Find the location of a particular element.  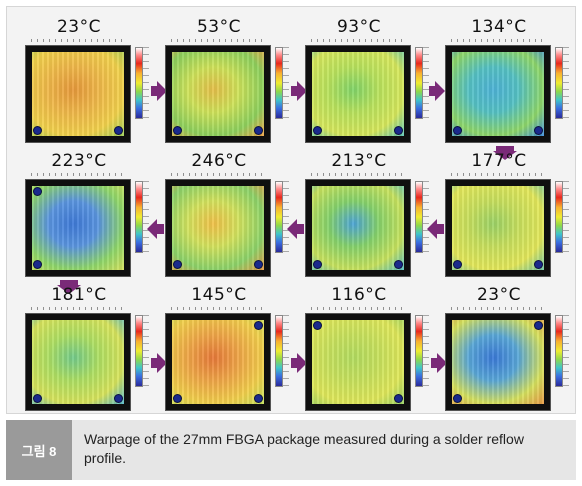

temperature-label: 246°C is located at coordinates (219, 161).